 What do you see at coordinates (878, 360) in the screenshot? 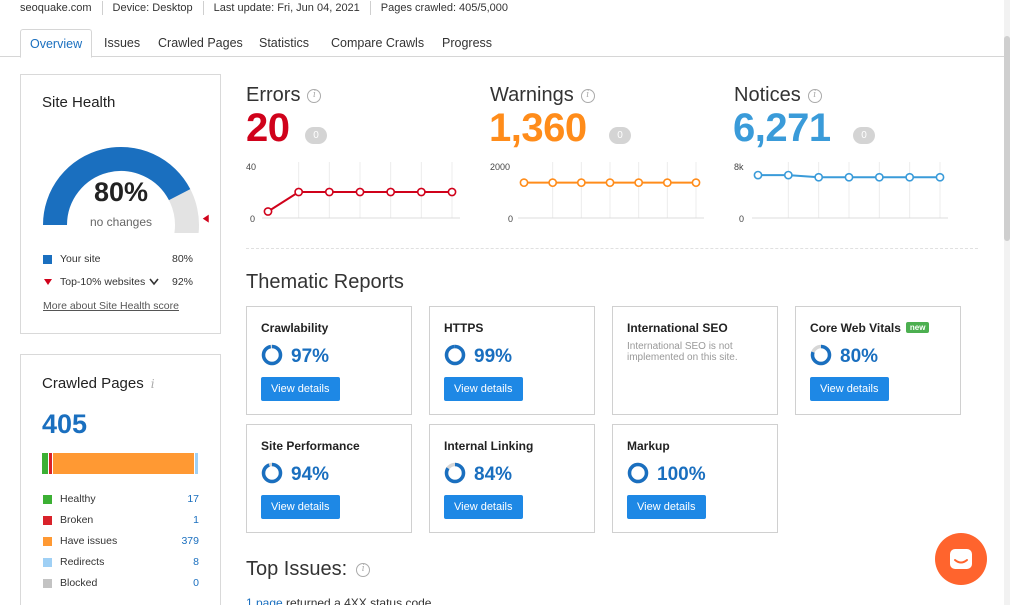
I see `report-card-core-web-vitals: Core Web Vitals new 80% View details` at bounding box center [878, 360].